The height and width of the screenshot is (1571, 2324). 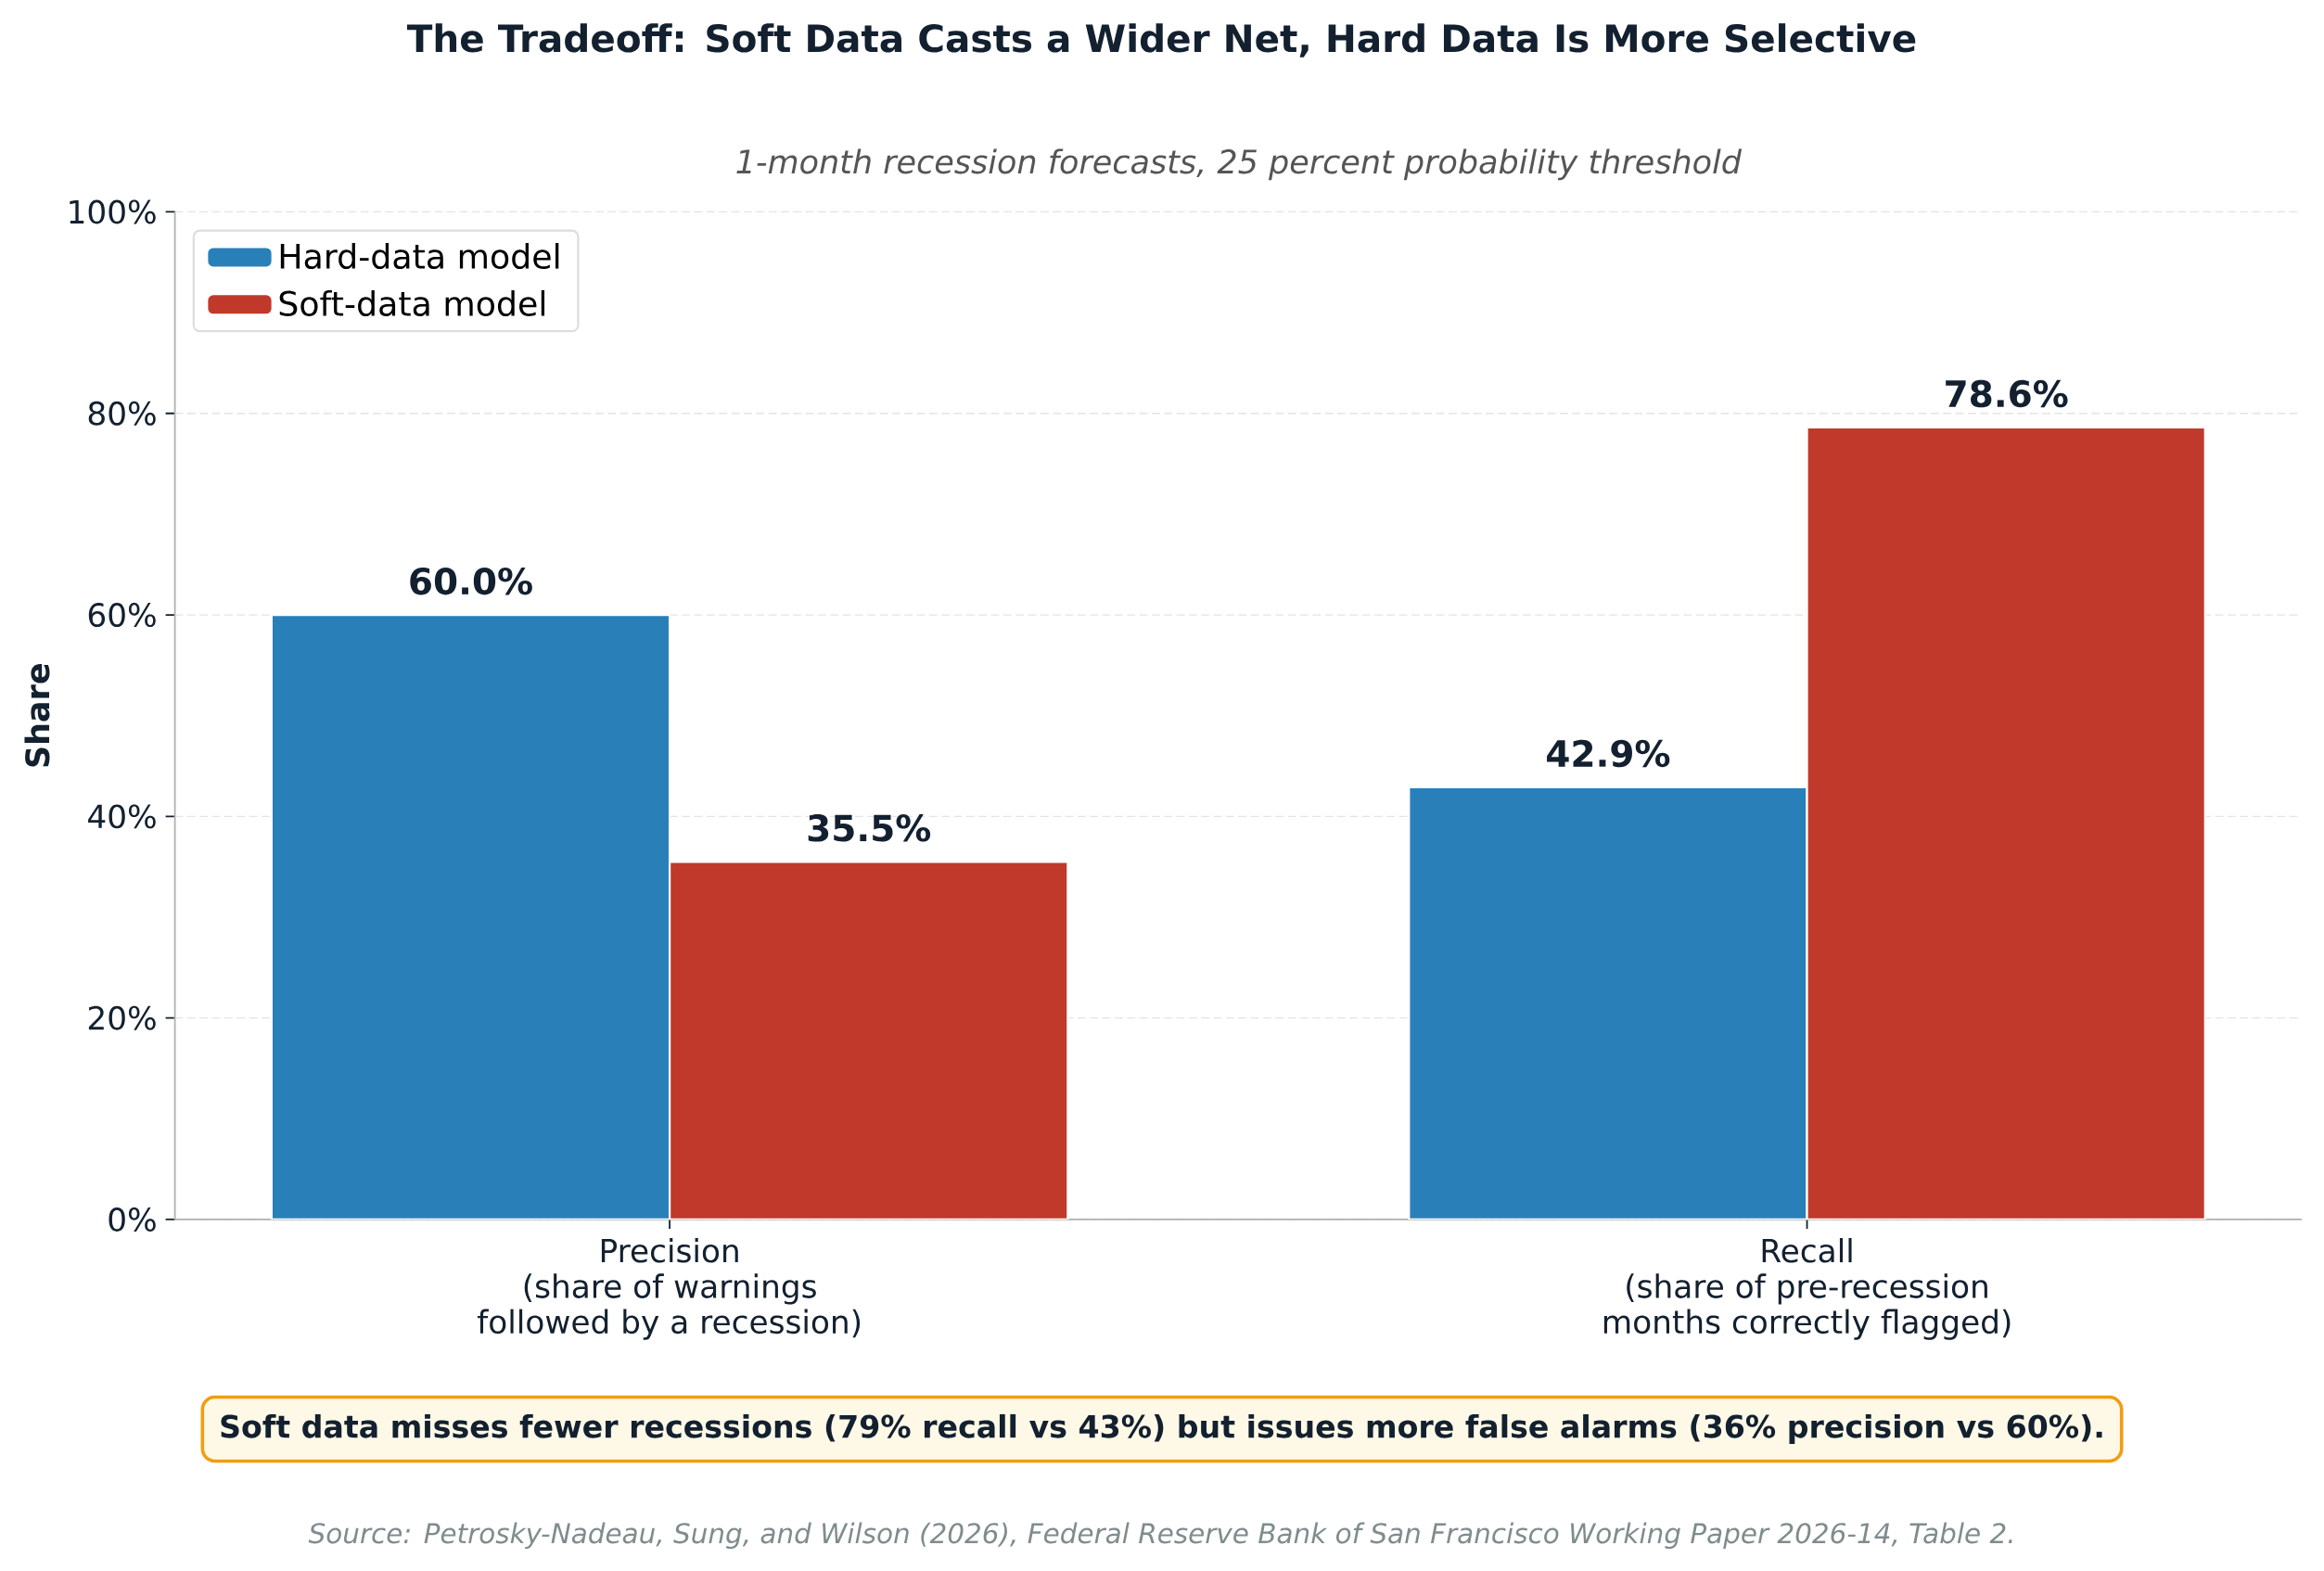 I want to click on text: Soft data misses fewer recessions (79% recall vs 43%) but issues more false alarms (36% precision vs 60%)., so click(x=1162, y=1429).